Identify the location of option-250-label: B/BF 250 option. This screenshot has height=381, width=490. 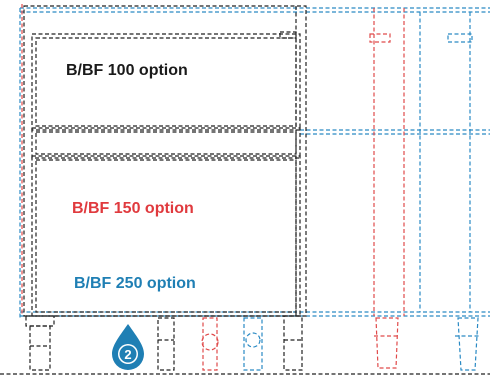
(135, 283).